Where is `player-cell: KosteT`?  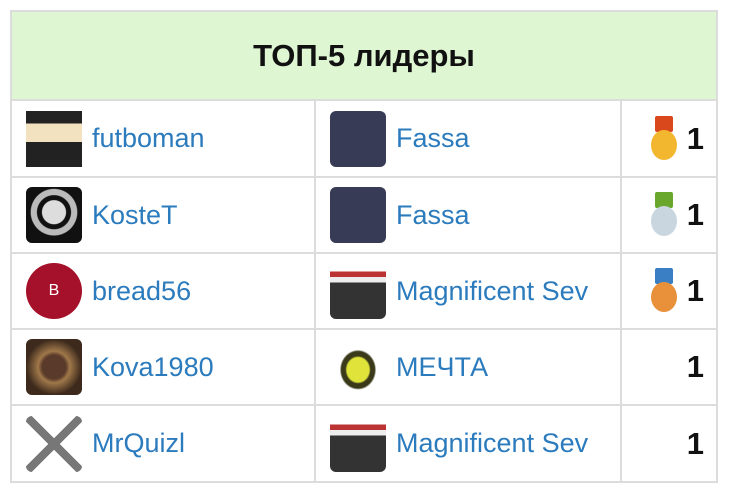
player-cell: KosteT is located at coordinates (164, 215).